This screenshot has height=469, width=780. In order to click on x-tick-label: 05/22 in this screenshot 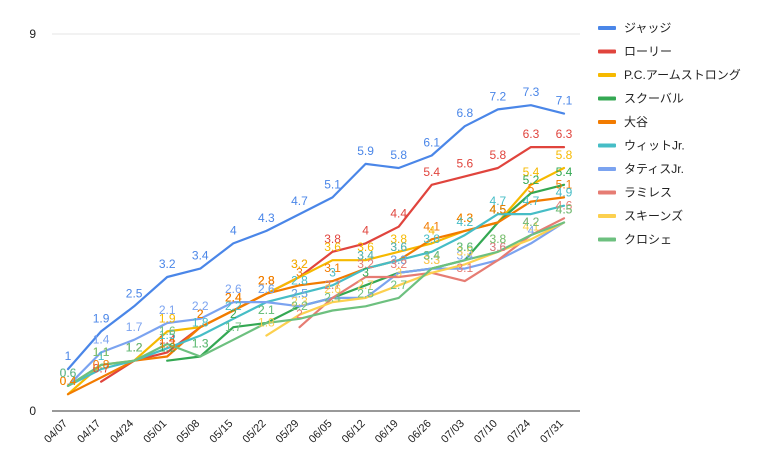, I will do `click(255, 432)`.